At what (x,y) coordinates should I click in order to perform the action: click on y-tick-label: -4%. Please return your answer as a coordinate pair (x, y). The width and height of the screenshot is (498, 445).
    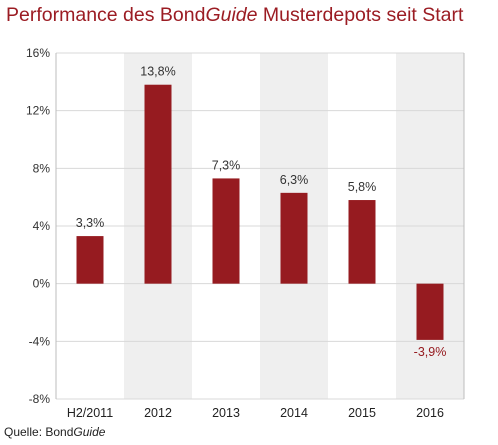
    Looking at the image, I should click on (40, 341).